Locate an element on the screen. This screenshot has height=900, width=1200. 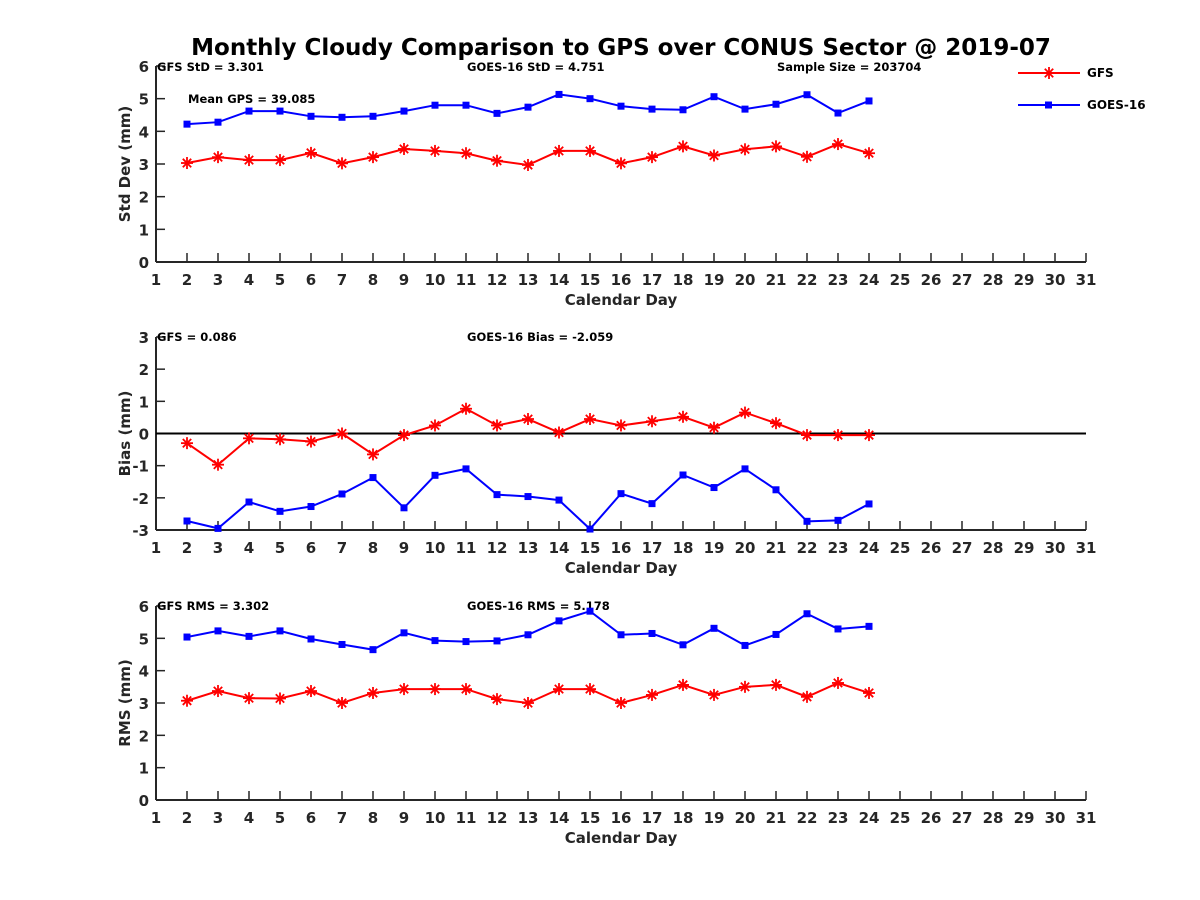
x-tick-label: 14 is located at coordinates (559, 548).